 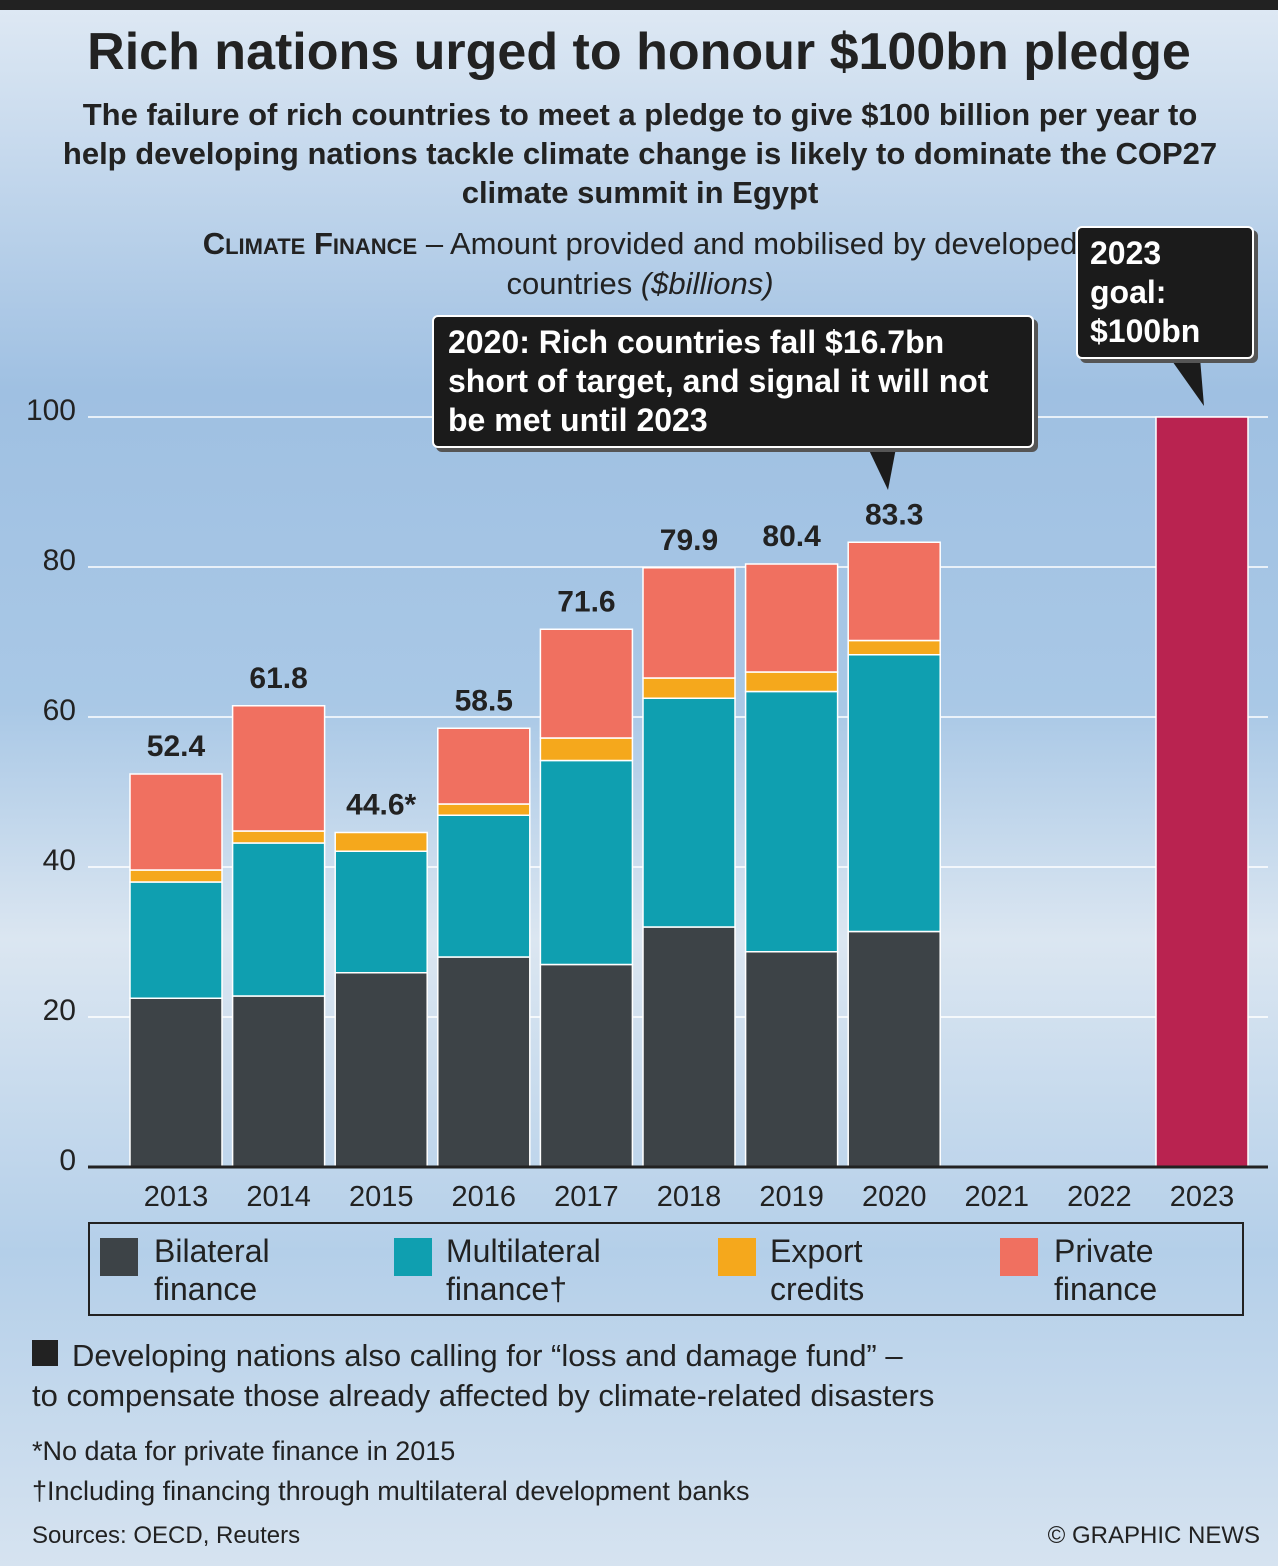 What do you see at coordinates (1099, 1197) in the screenshot?
I see `x-tick-label-2022: 2022` at bounding box center [1099, 1197].